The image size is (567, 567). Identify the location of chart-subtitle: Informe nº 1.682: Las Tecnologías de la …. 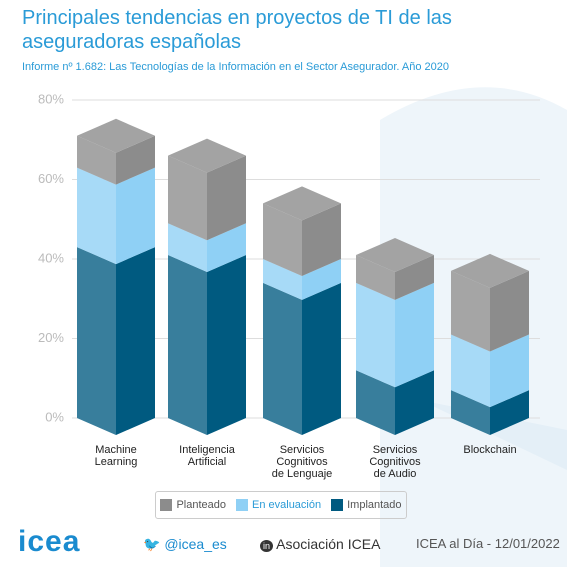
(235, 67).